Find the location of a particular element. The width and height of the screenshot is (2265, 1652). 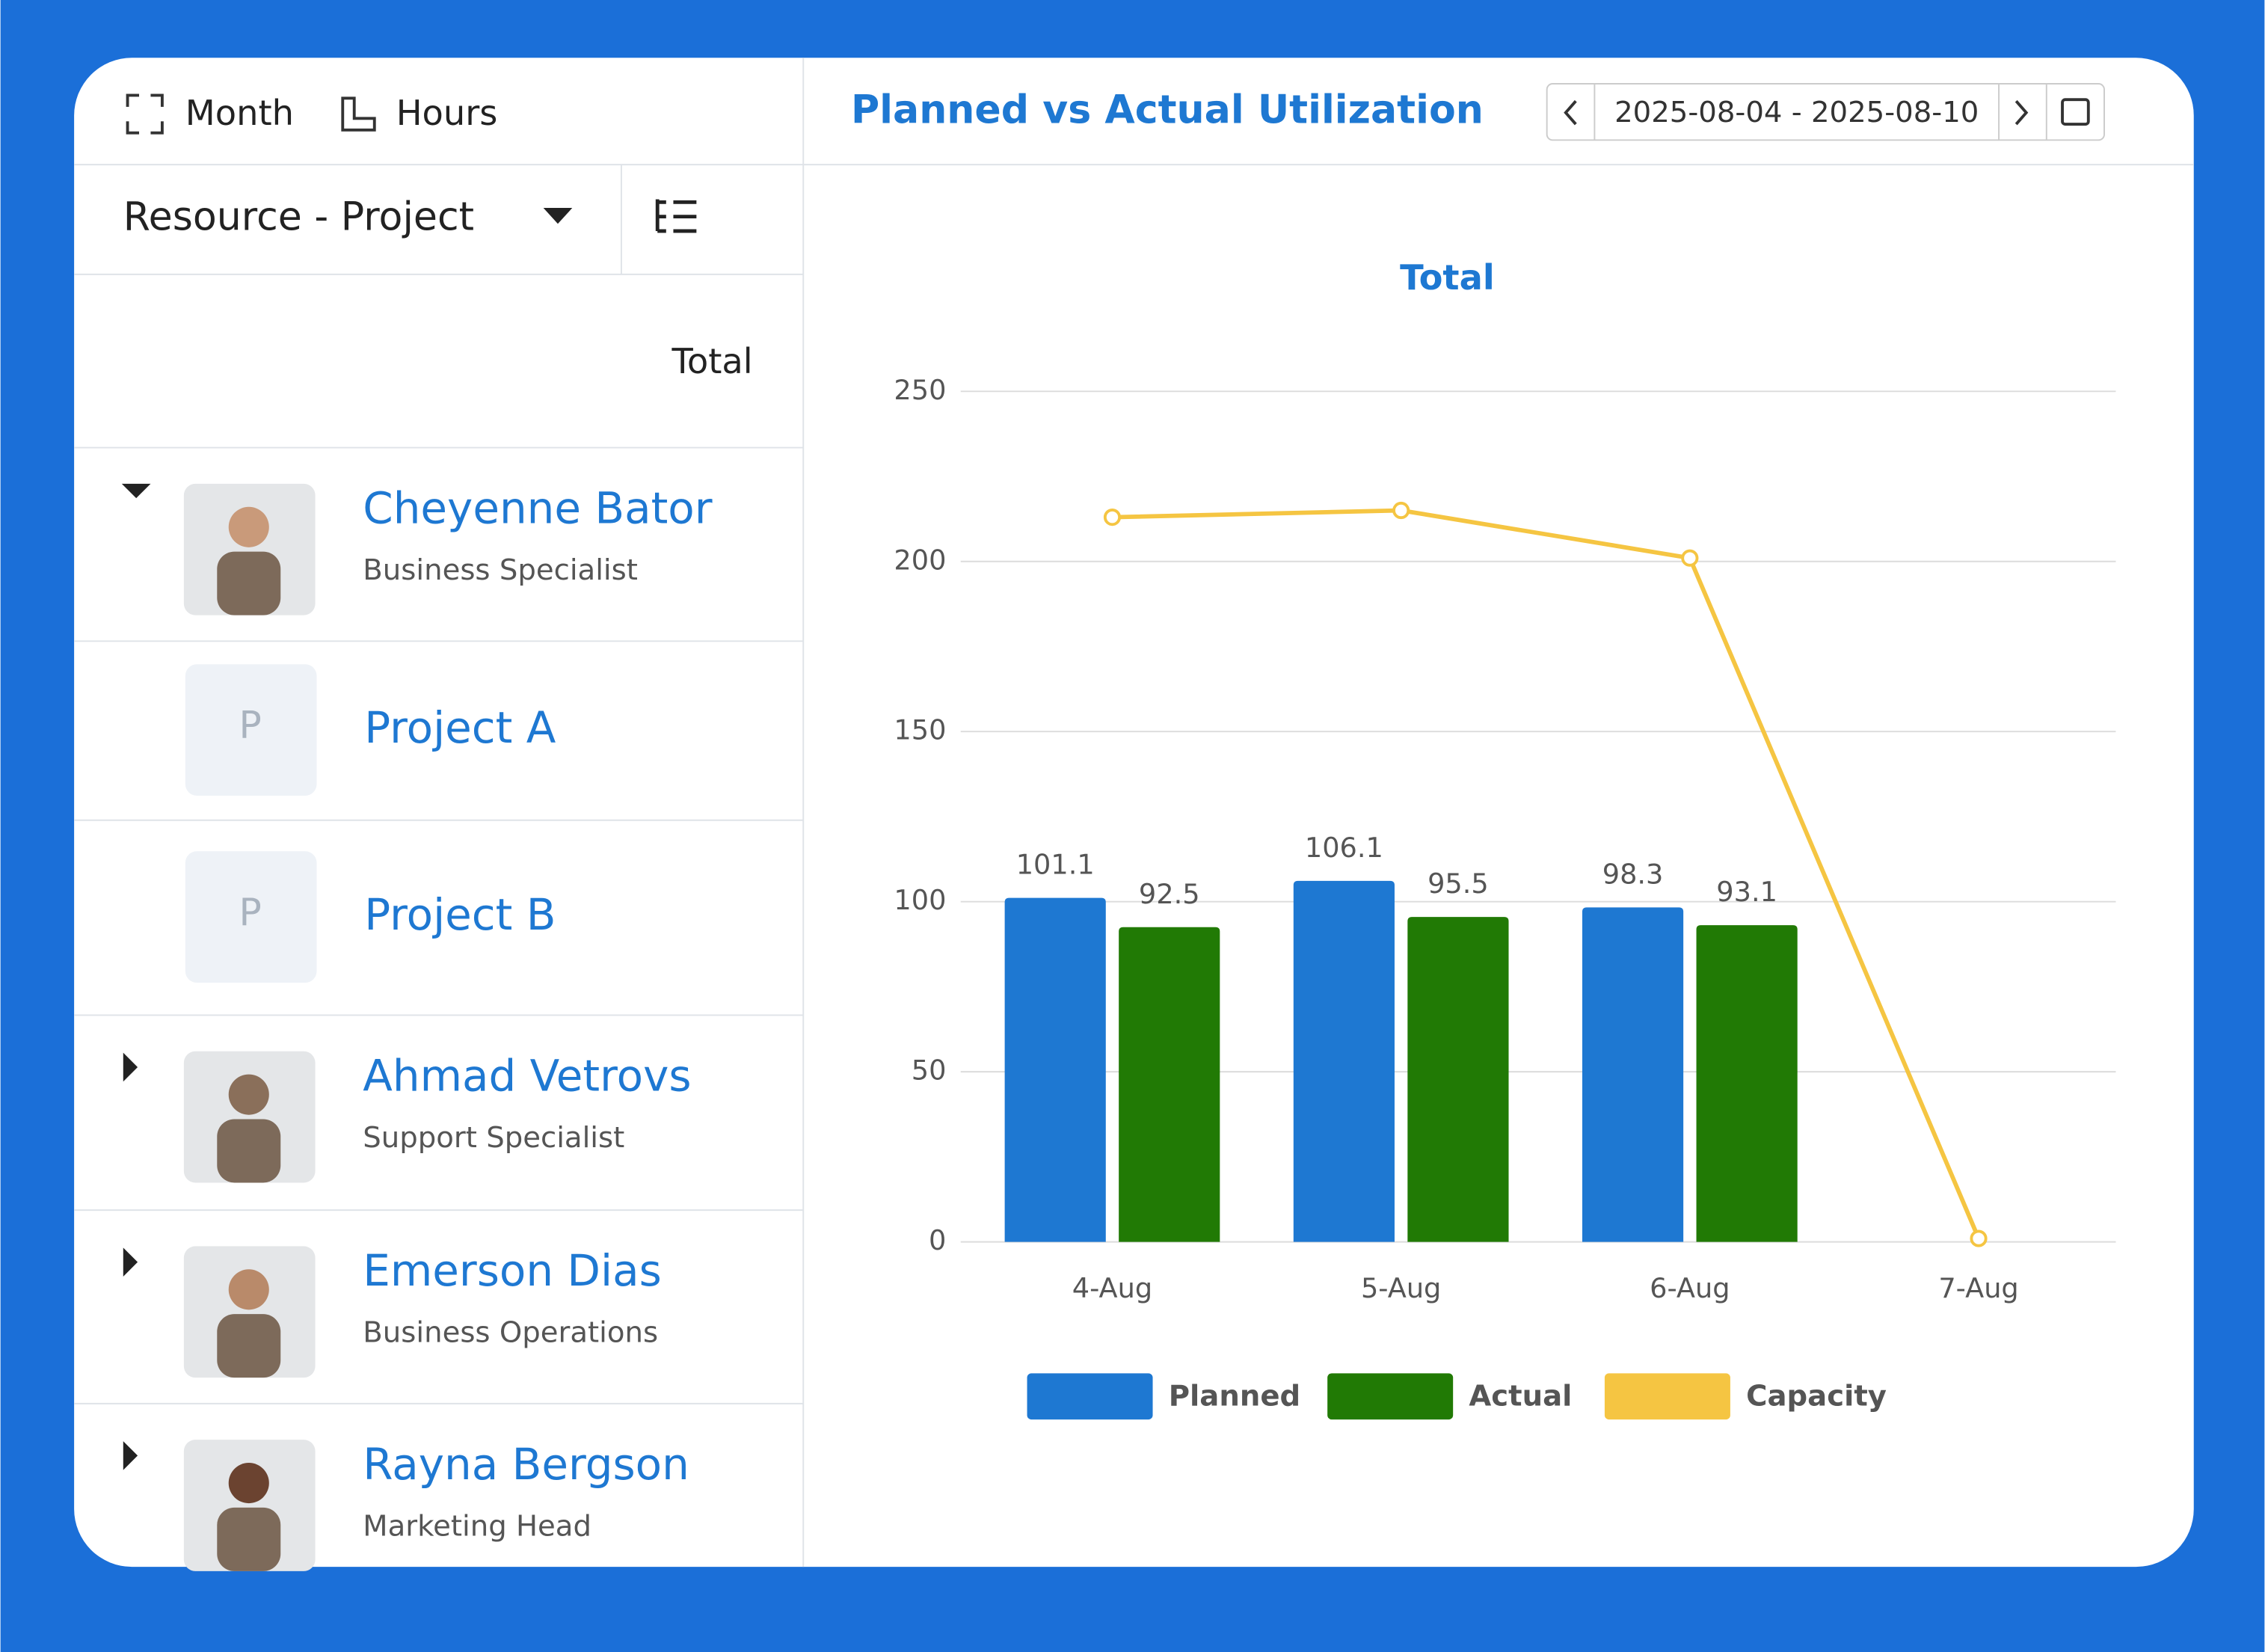

dropdown-arrow is located at coordinates (558, 216).